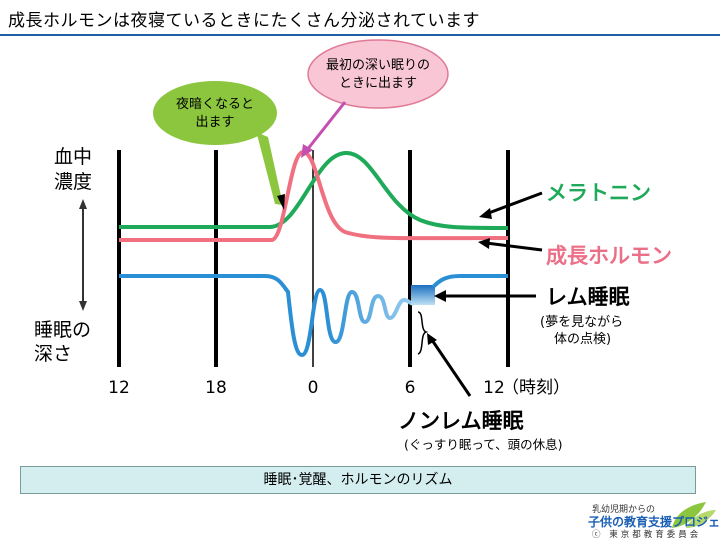 Image resolution: width=720 pixels, height=540 pixels. What do you see at coordinates (215, 104) in the screenshot?
I see `green-bubble-line1: 夜暗くなると` at bounding box center [215, 104].